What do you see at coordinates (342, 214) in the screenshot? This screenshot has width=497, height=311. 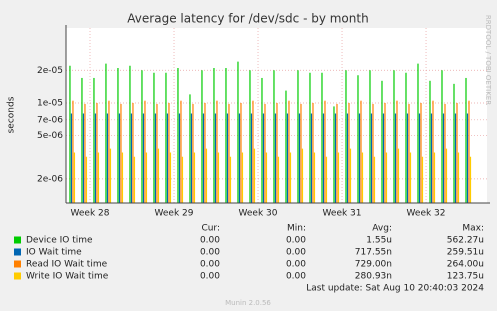 I see `x-tick-label: Week 31` at bounding box center [342, 214].